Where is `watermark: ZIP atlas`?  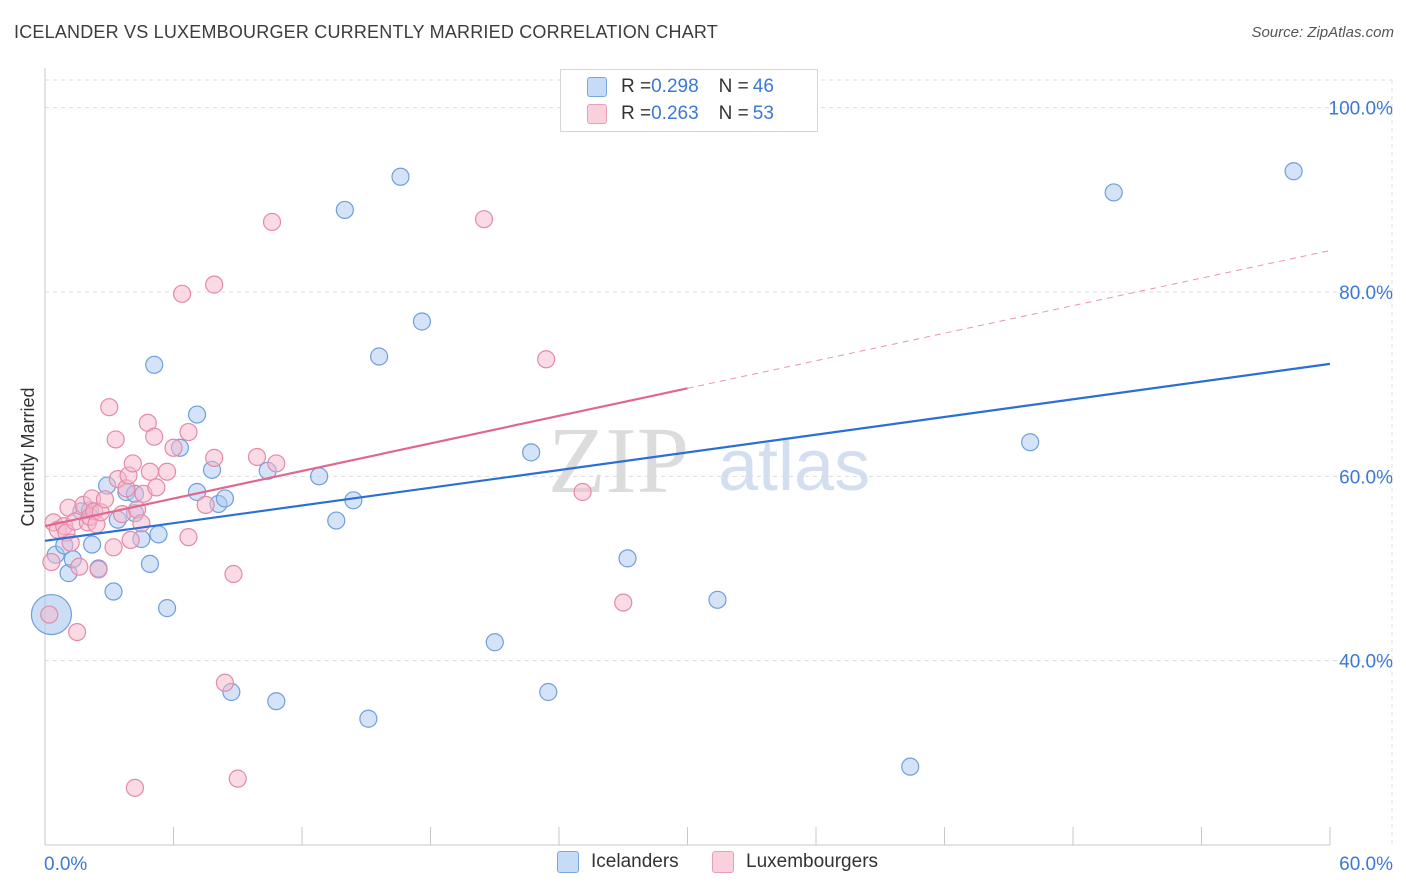
watermark: ZIP atlas is located at coordinates (709, 461).